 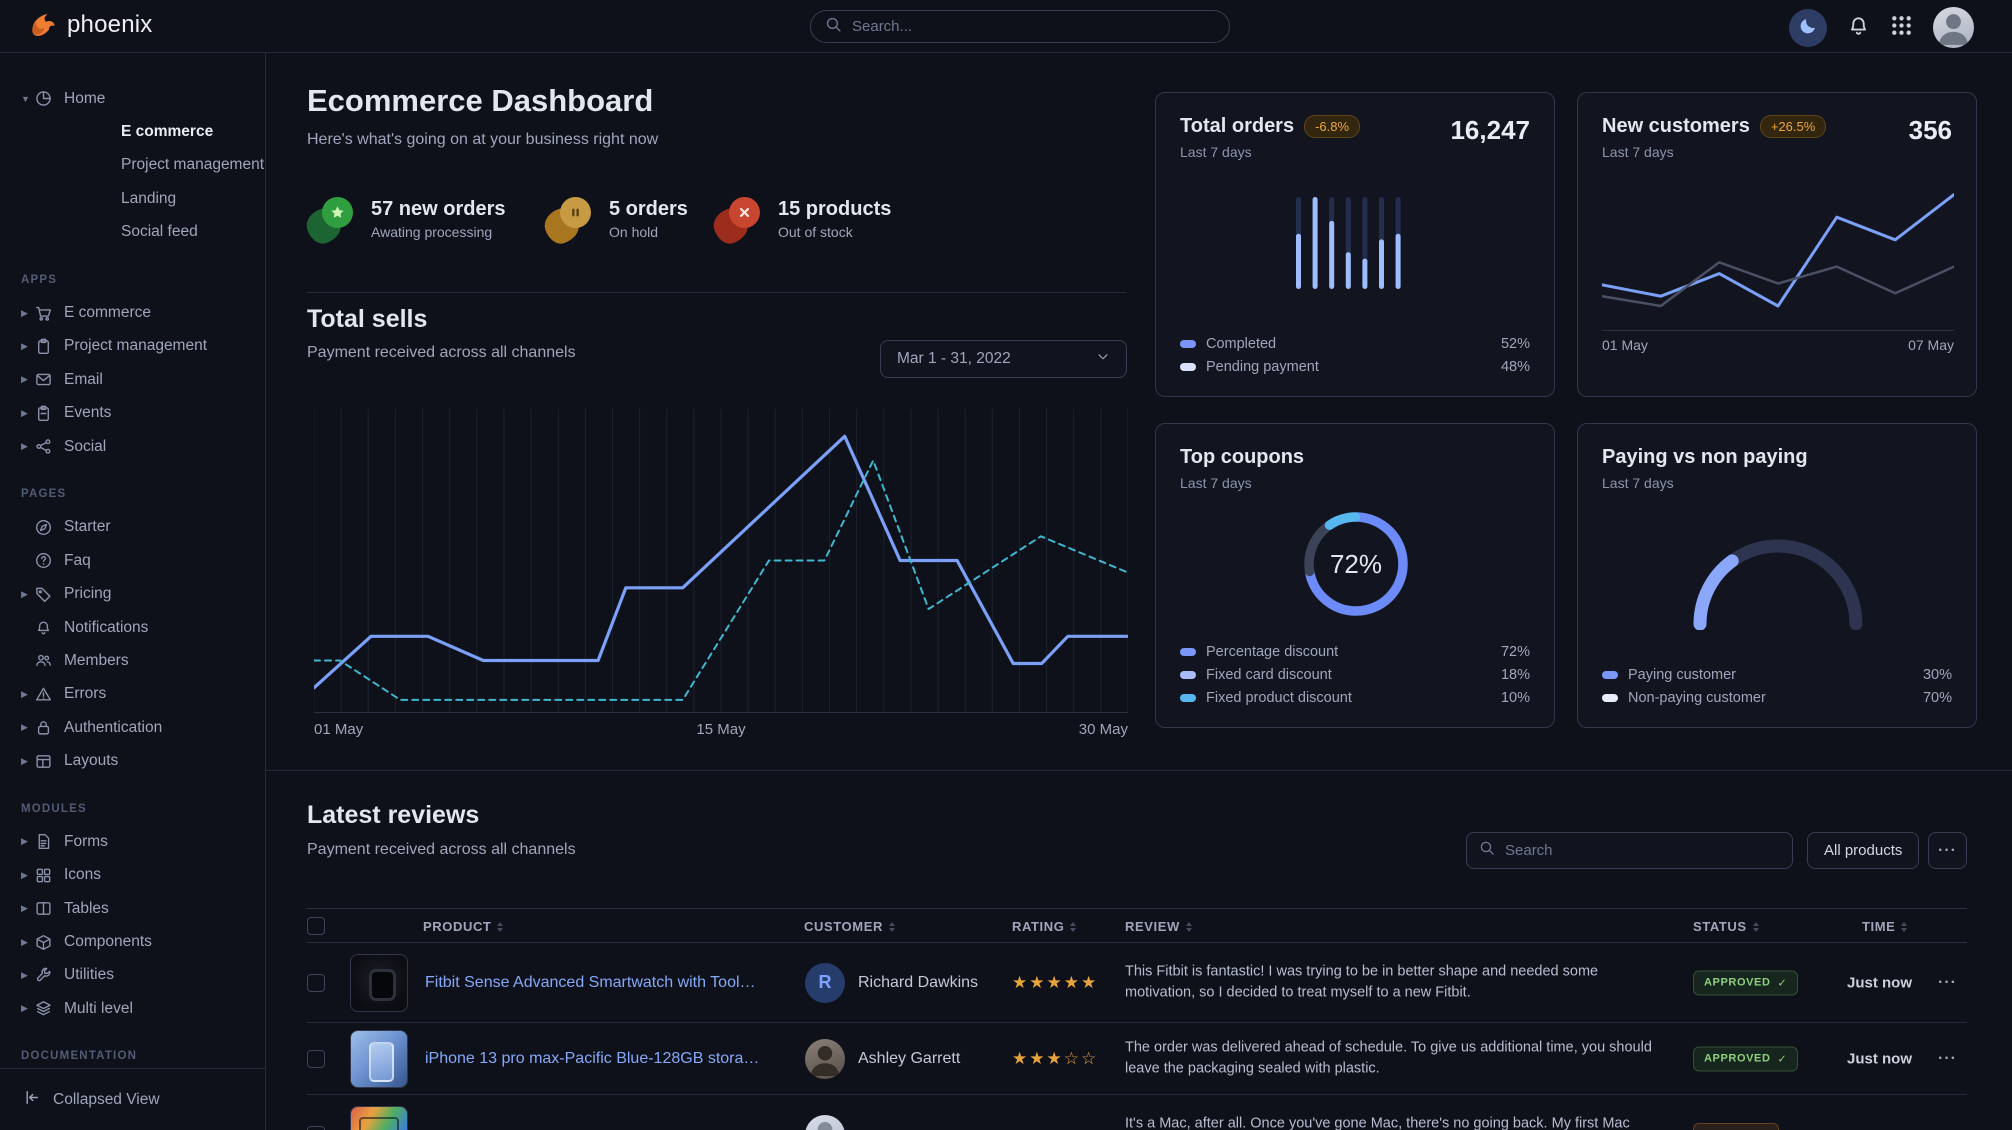 What do you see at coordinates (463, 926) in the screenshot?
I see `column-header-product: PRODUCT` at bounding box center [463, 926].